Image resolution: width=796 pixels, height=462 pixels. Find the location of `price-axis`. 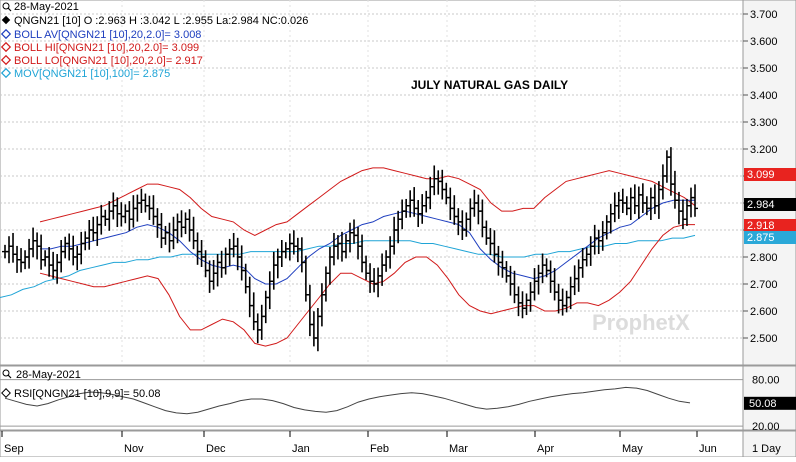

price-axis is located at coordinates (769, 183).